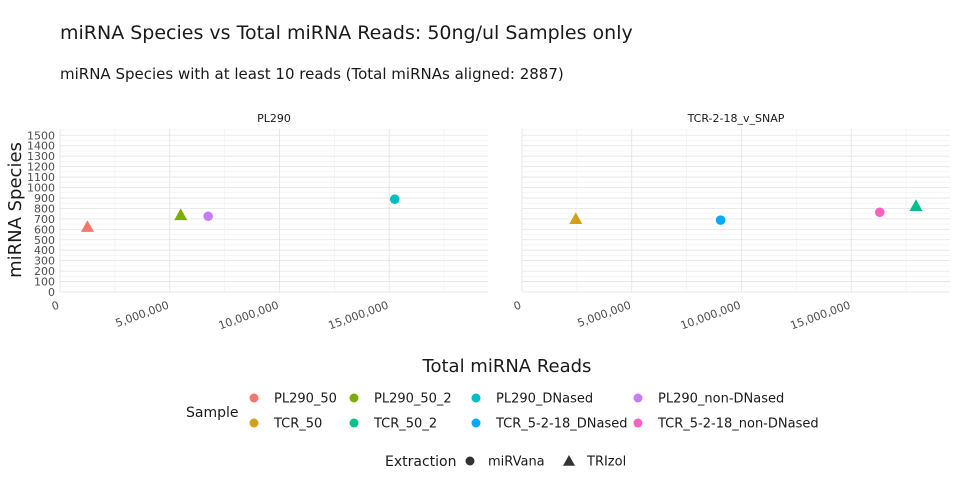 This screenshot has height=480, width=960. I want to click on y-tick-label: 900, so click(44, 198).